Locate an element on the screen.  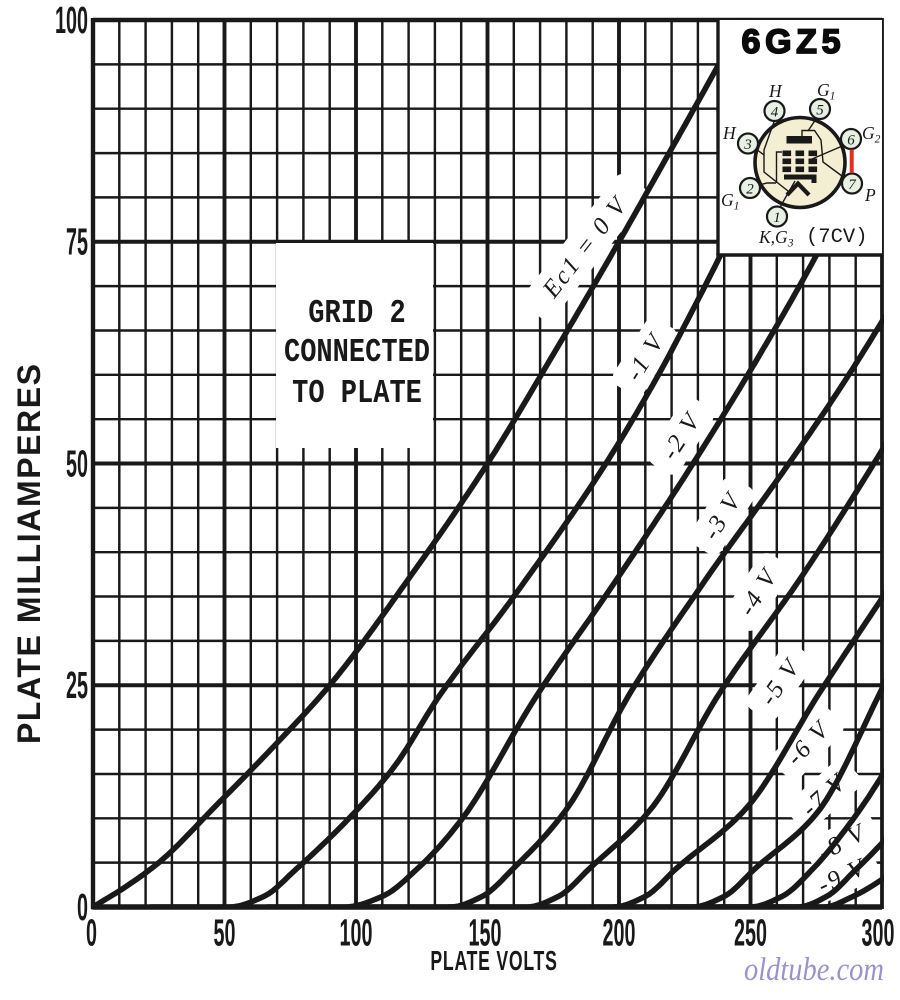
svg-text: oldtube.com is located at coordinates (814, 970).